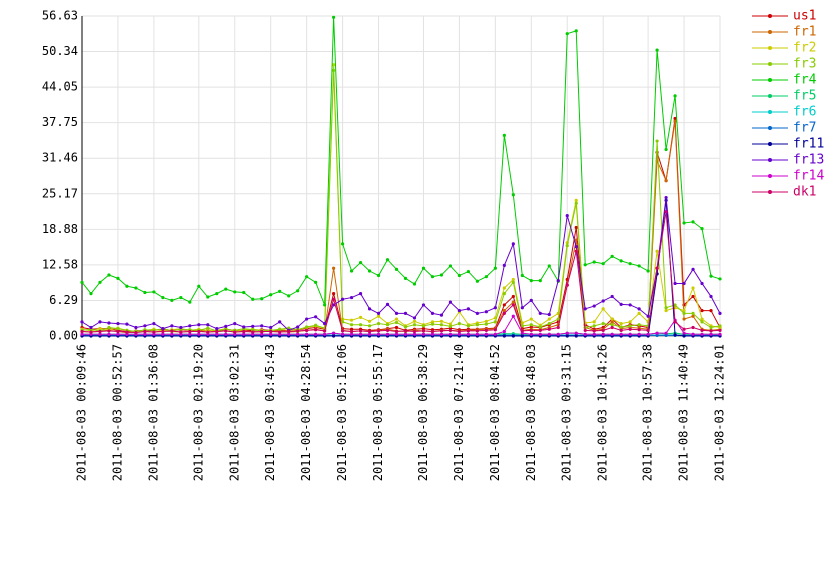 The height and width of the screenshot is (564, 840). Describe the element at coordinates (63, 300) in the screenshot. I see `y-tick-label: 6.29` at that location.